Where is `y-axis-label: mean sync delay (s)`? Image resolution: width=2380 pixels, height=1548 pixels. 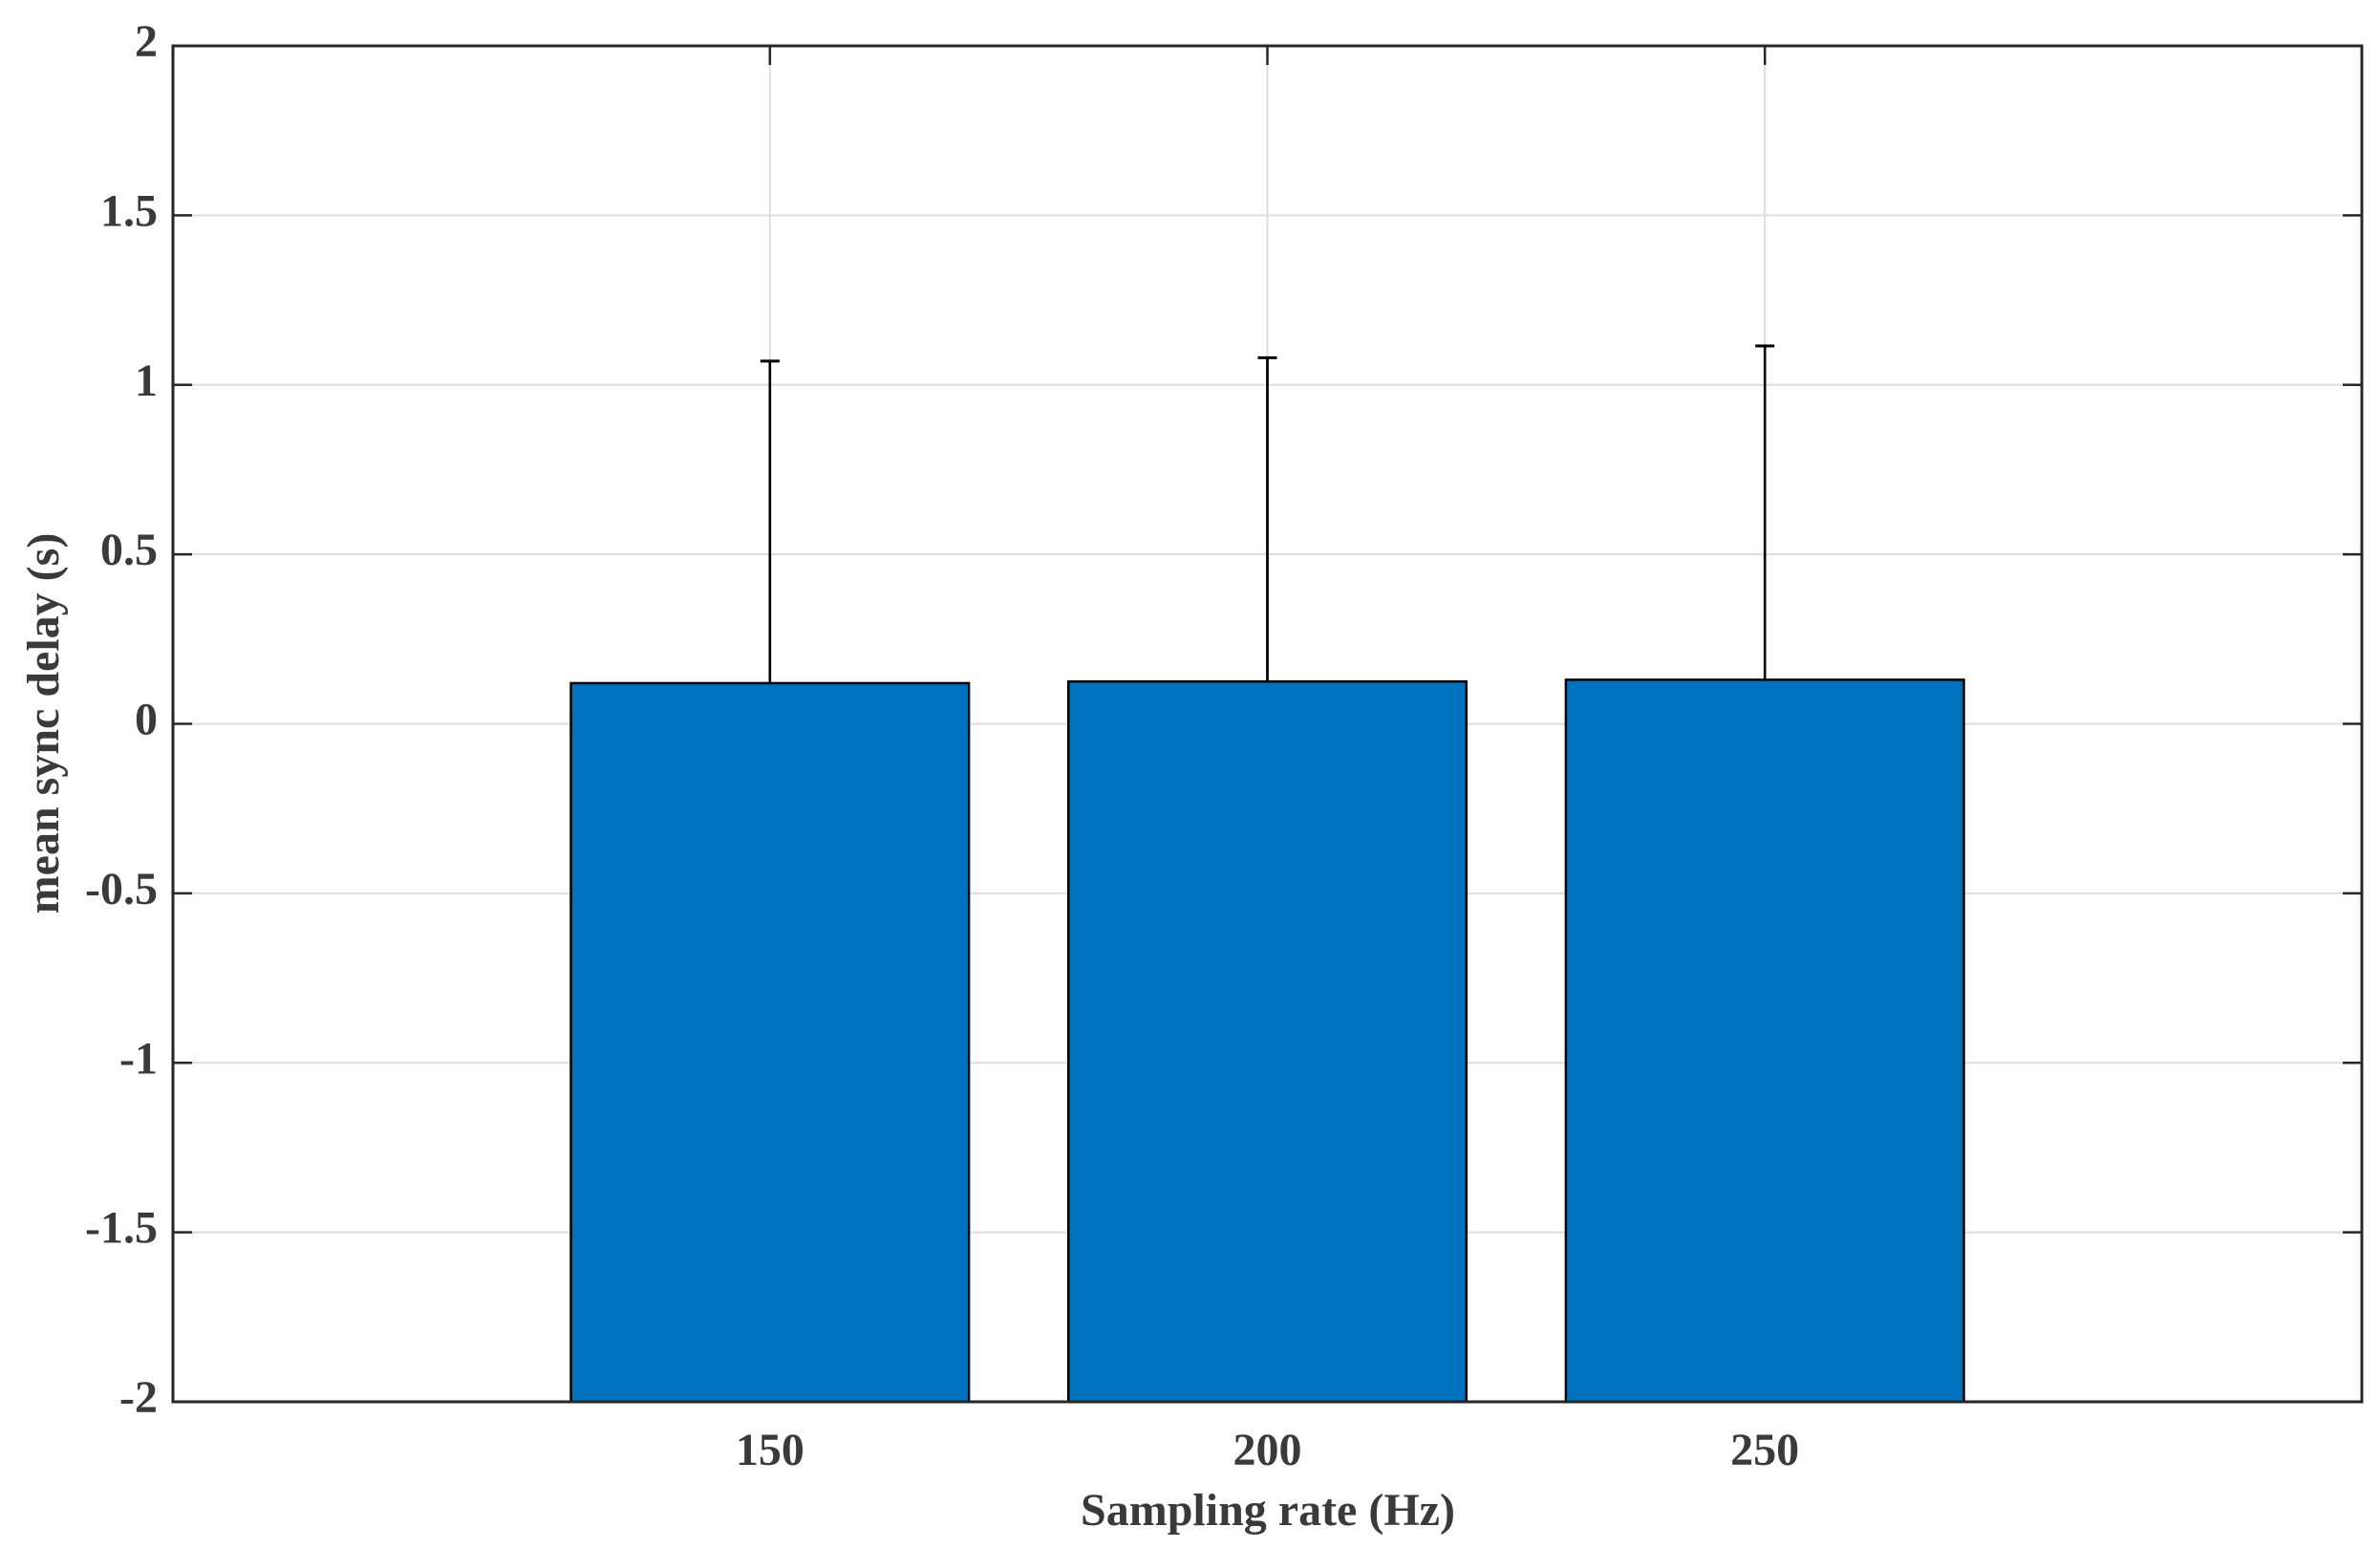 y-axis-label: mean sync delay (s) is located at coordinates (43, 724).